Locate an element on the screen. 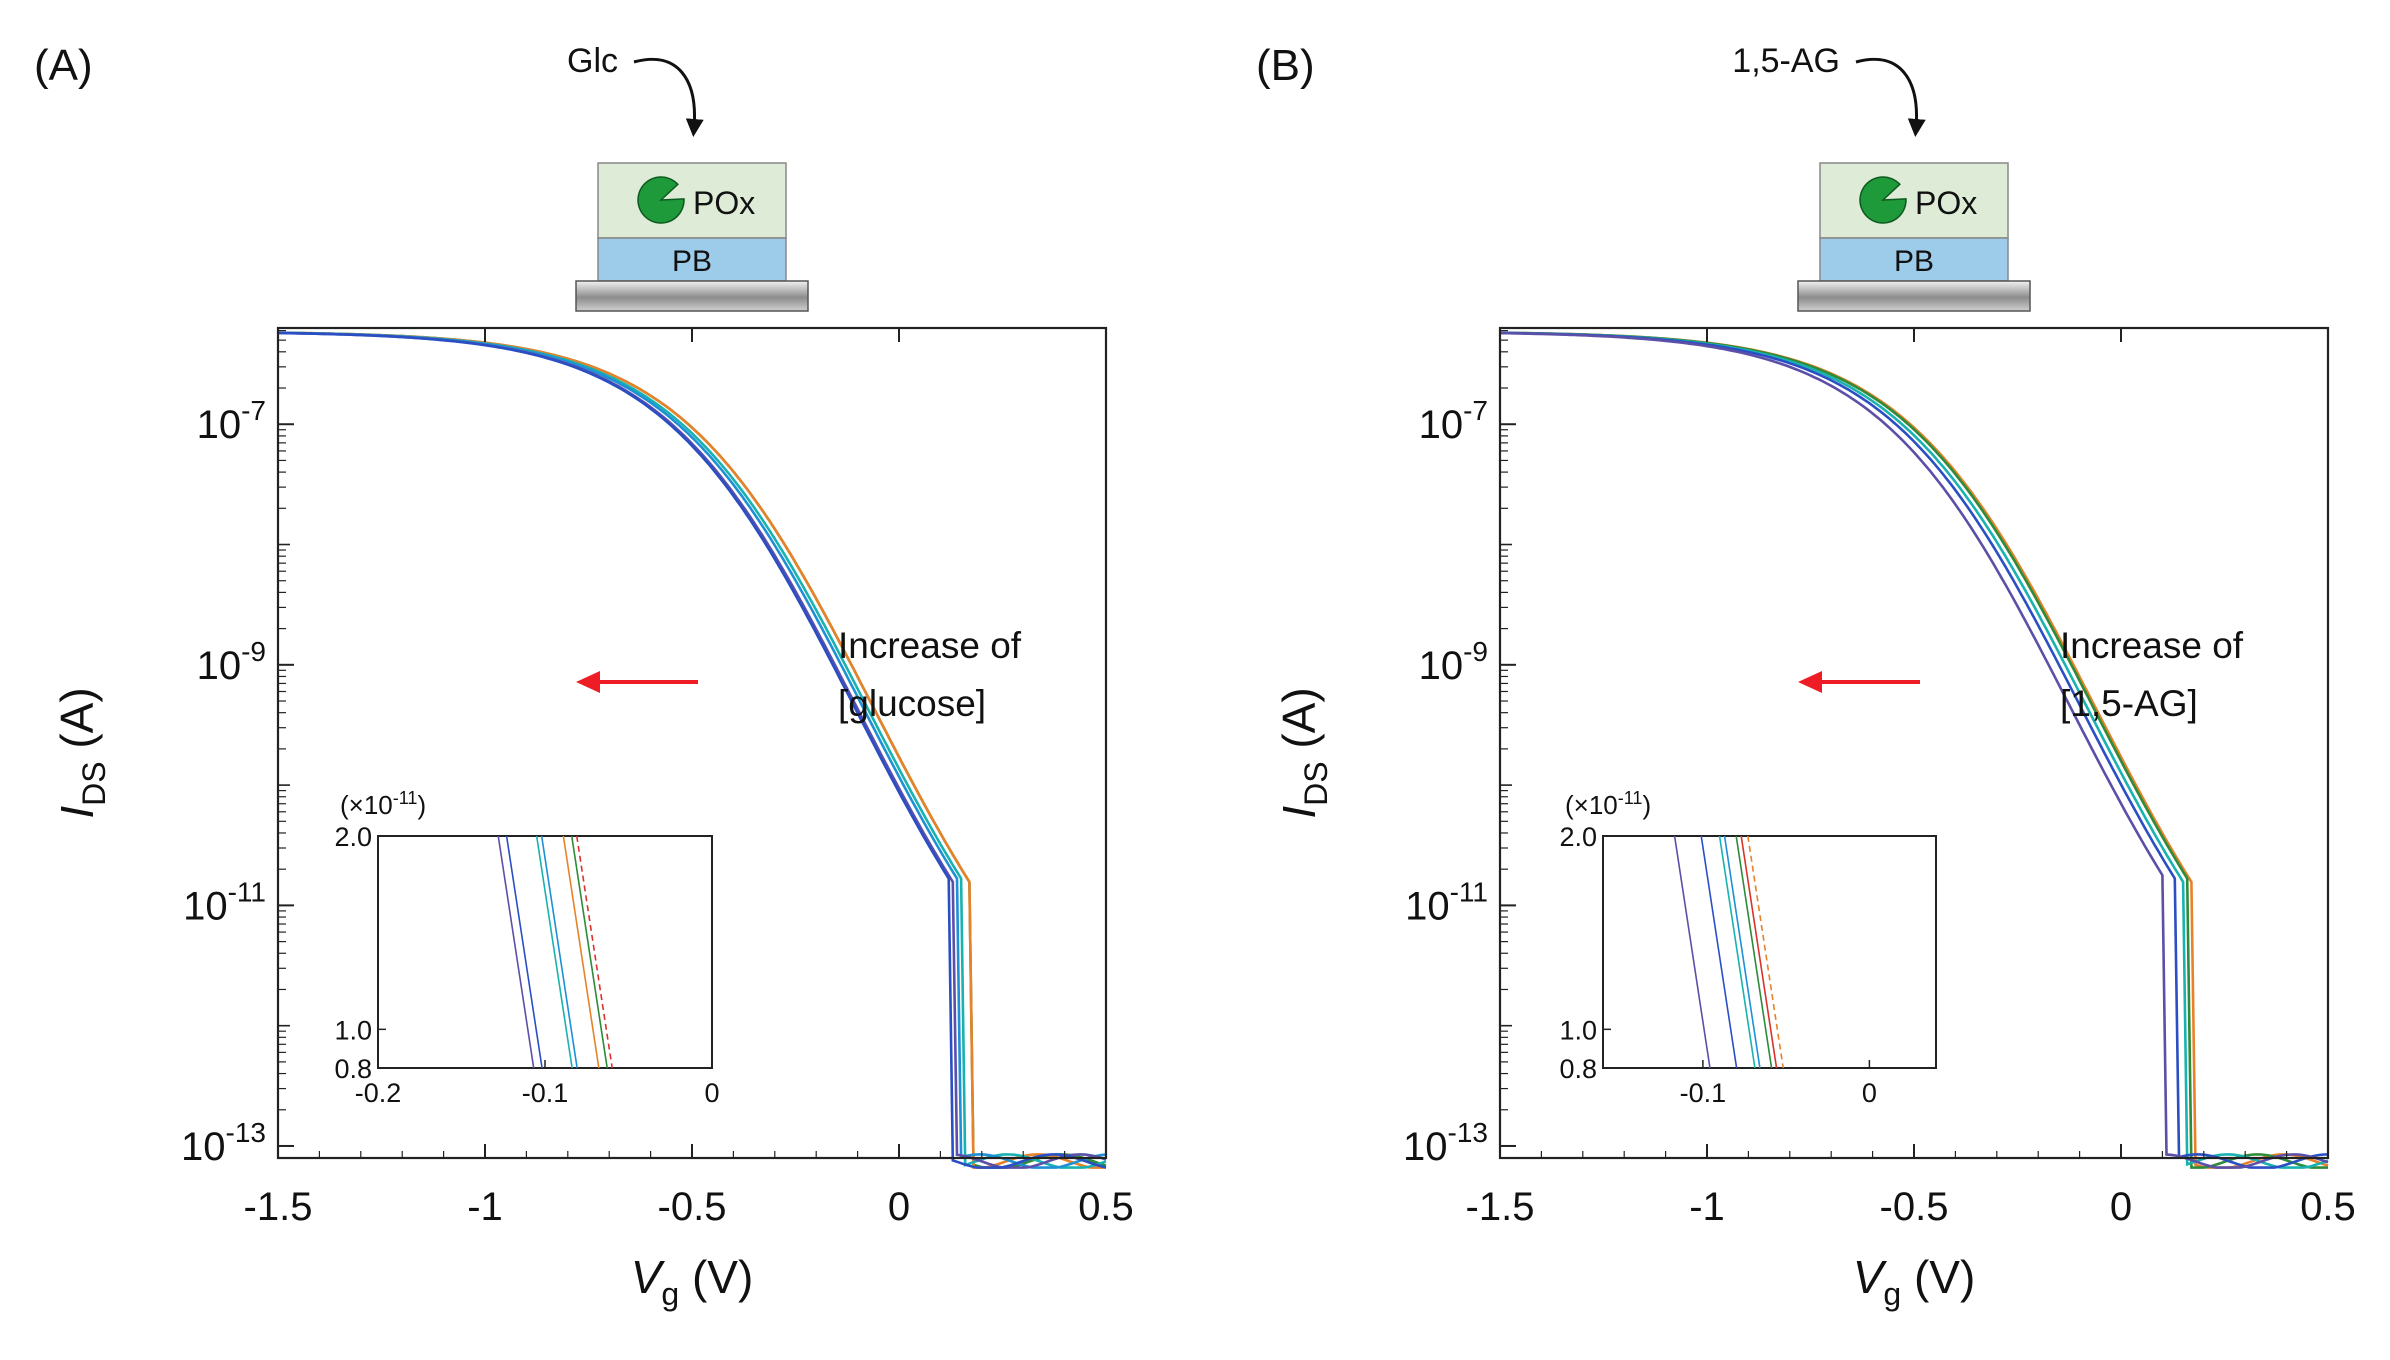 The width and height of the screenshot is (2390, 1360). analyte-label: 1,5-AG is located at coordinates (1786, 61).